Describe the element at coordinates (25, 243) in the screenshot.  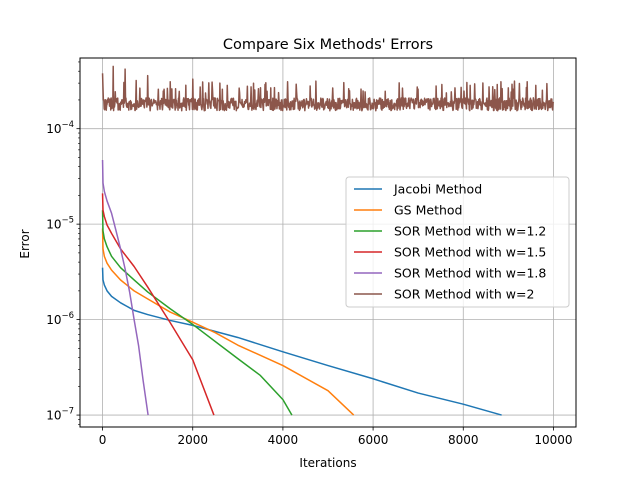
I see `y-axis-label: Error` at that location.